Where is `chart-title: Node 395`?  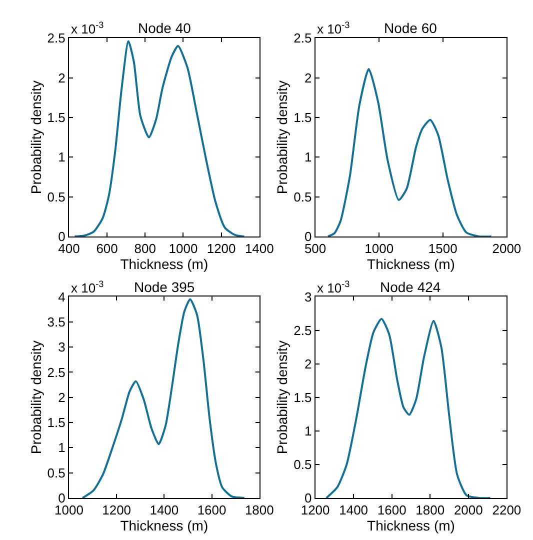 chart-title: Node 395 is located at coordinates (164, 287).